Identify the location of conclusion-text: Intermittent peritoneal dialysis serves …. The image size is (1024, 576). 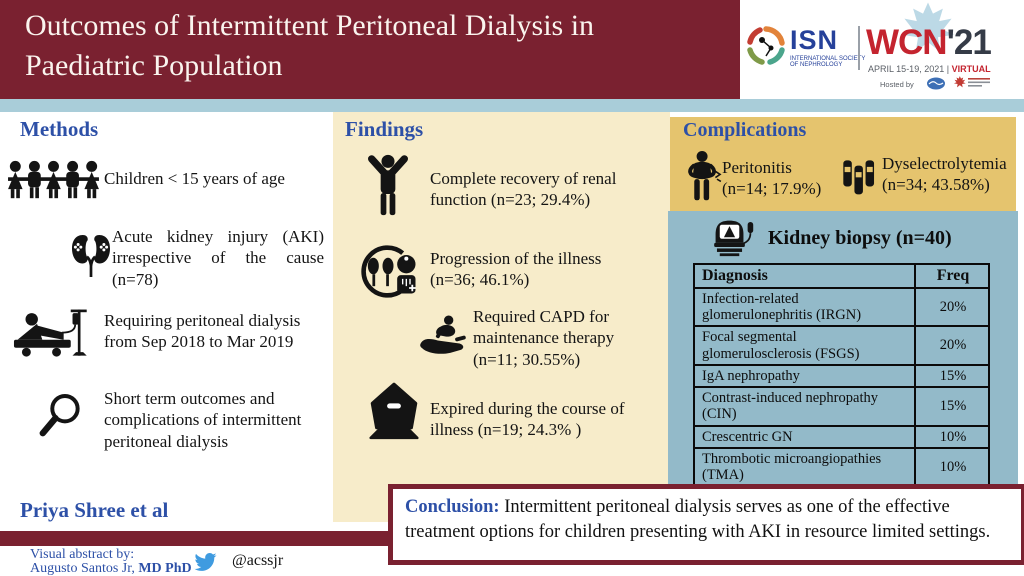
(698, 519).